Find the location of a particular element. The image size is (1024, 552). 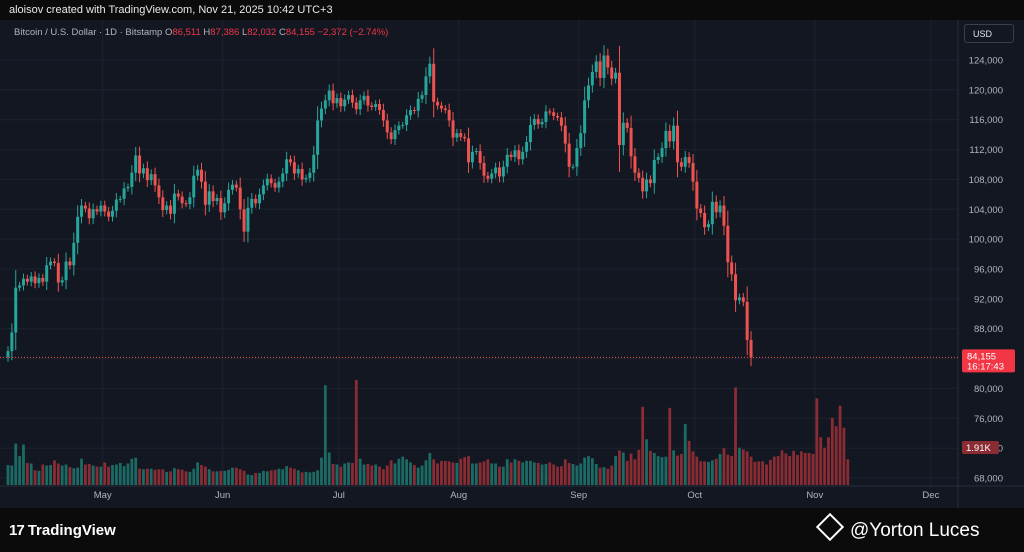

close-label: C is located at coordinates (282, 32).